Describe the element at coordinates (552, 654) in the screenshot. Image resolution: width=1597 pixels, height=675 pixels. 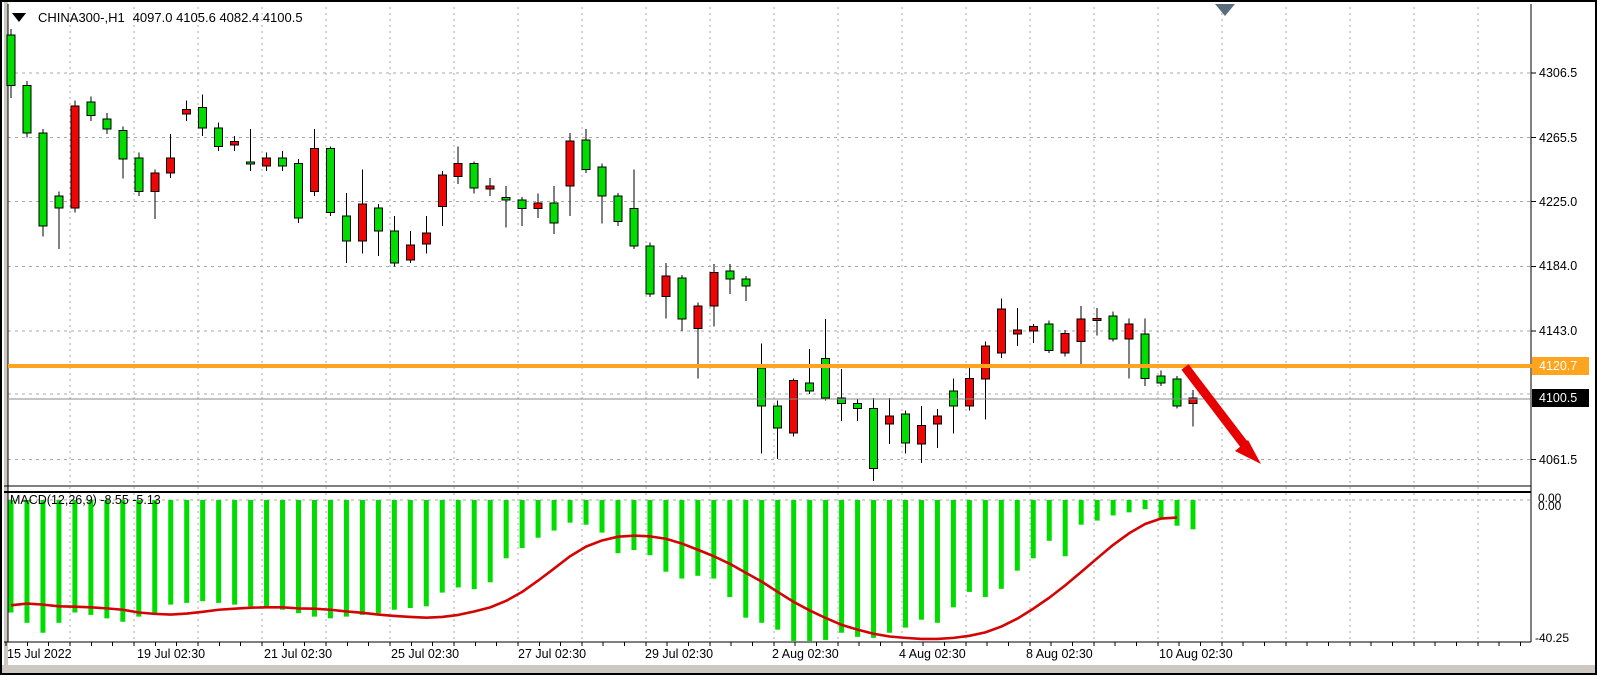
I see `time-axis-label: 27 Jul 02:30` at that location.